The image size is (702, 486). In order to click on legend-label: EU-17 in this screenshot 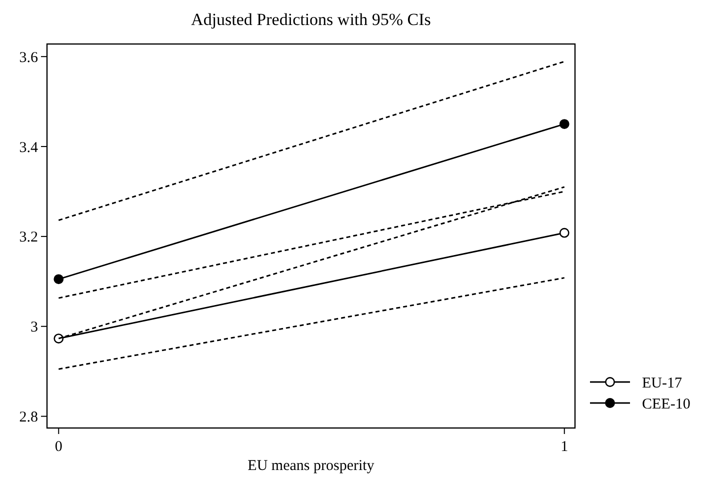, I will do `click(662, 383)`.